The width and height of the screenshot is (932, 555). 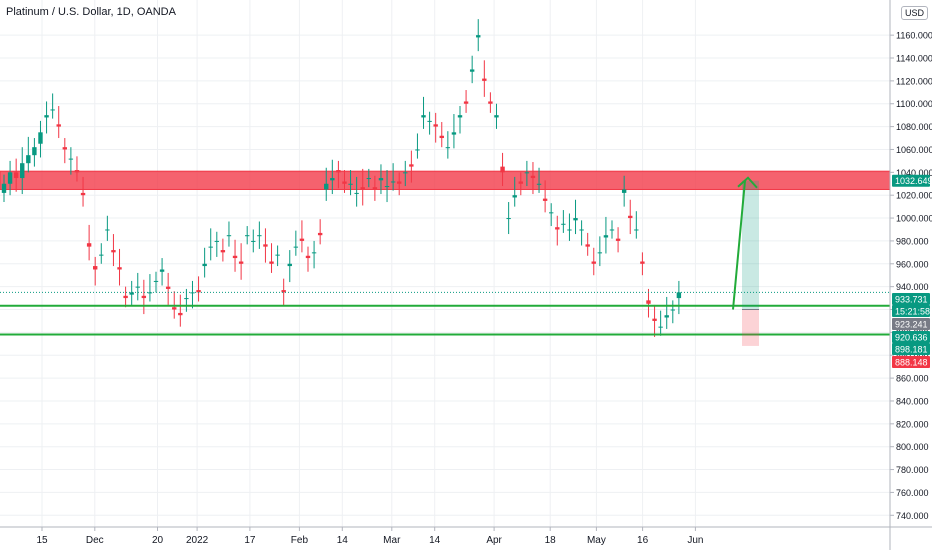 What do you see at coordinates (250, 540) in the screenshot?
I see `x-tick-label: 17` at bounding box center [250, 540].